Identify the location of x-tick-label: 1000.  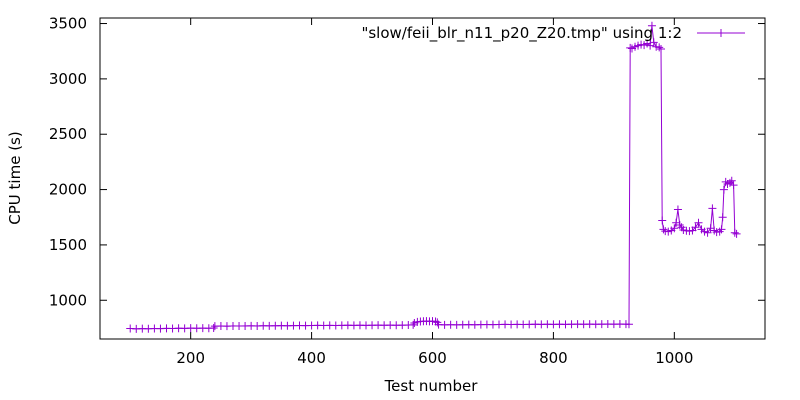
(674, 358).